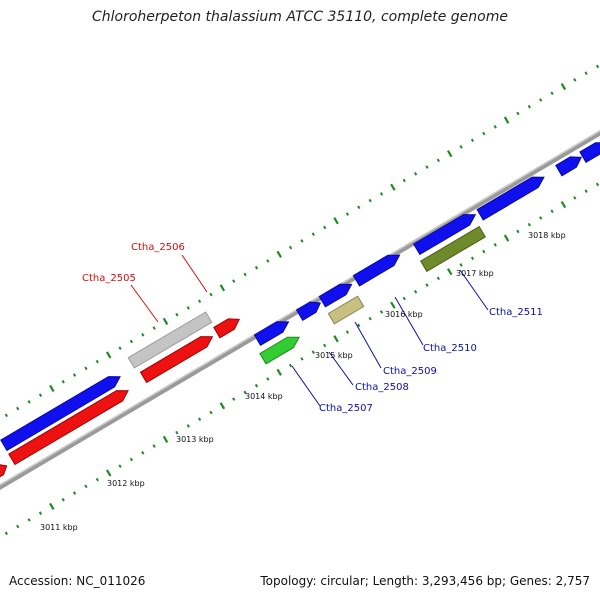 The image size is (600, 600). What do you see at coordinates (126, 483) in the screenshot?
I see `kbp-label-3012: 3012 kbp` at bounding box center [126, 483].